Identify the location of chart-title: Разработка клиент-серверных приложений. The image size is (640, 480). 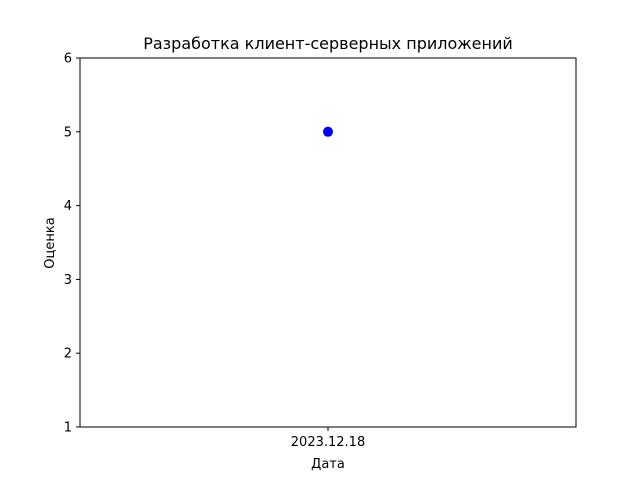
(328, 43).